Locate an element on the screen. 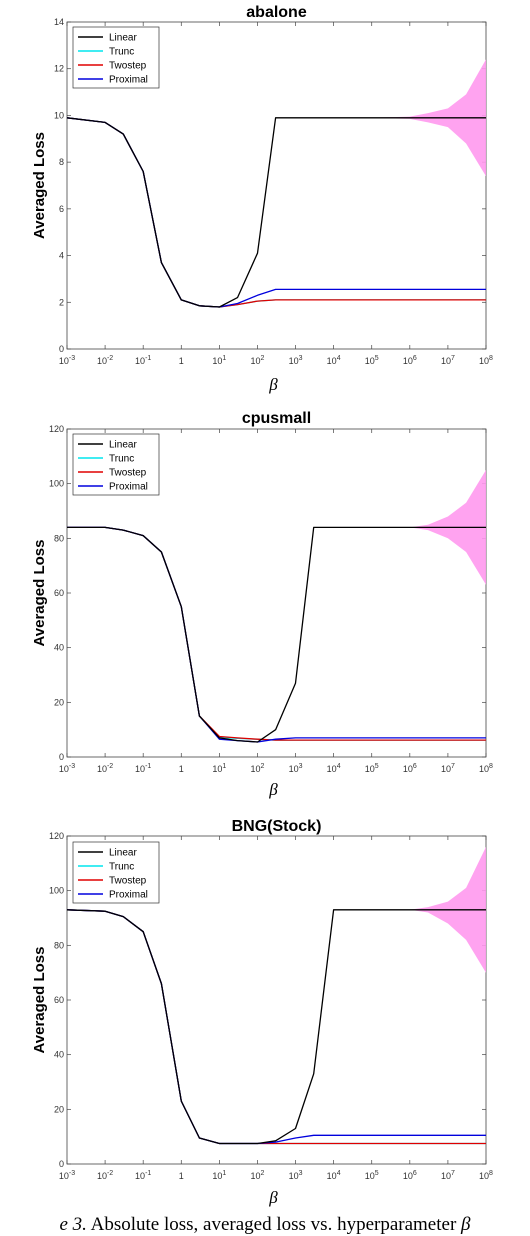  chart-title: abalone is located at coordinates (276, 12).